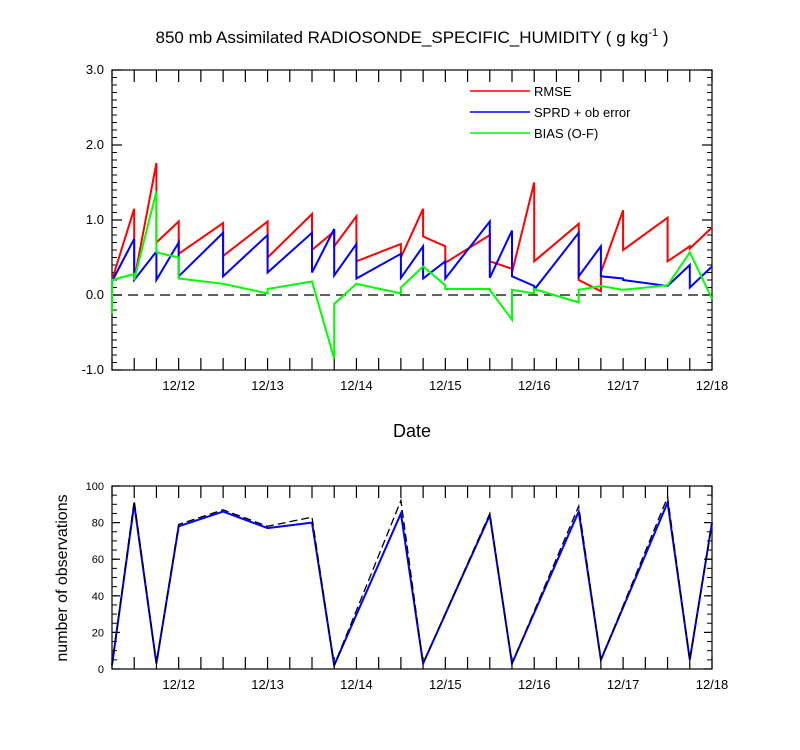 The height and width of the screenshot is (750, 800). Describe the element at coordinates (553, 91) in the screenshot. I see `legend-label-rmse: RMSE` at that location.